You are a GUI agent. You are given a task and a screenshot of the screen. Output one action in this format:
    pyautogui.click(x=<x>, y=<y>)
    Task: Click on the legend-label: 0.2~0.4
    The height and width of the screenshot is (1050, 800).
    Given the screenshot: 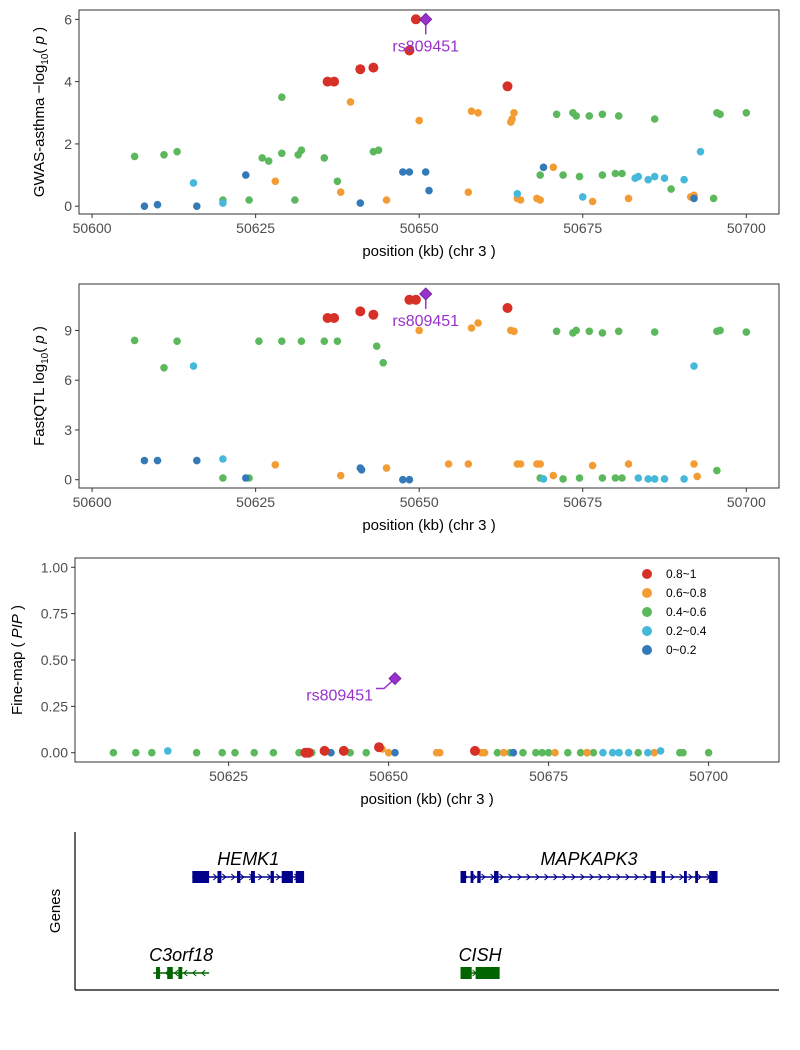 What is the action you would take?
    pyautogui.click(x=686, y=631)
    